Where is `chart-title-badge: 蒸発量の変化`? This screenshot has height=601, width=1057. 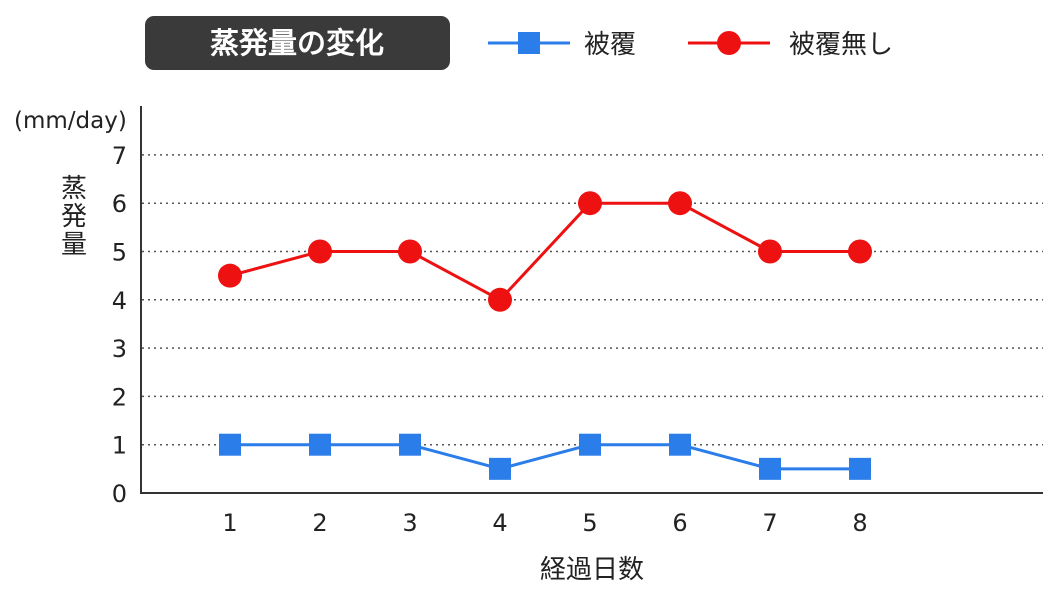 chart-title-badge: 蒸発量の変化 is located at coordinates (297, 43).